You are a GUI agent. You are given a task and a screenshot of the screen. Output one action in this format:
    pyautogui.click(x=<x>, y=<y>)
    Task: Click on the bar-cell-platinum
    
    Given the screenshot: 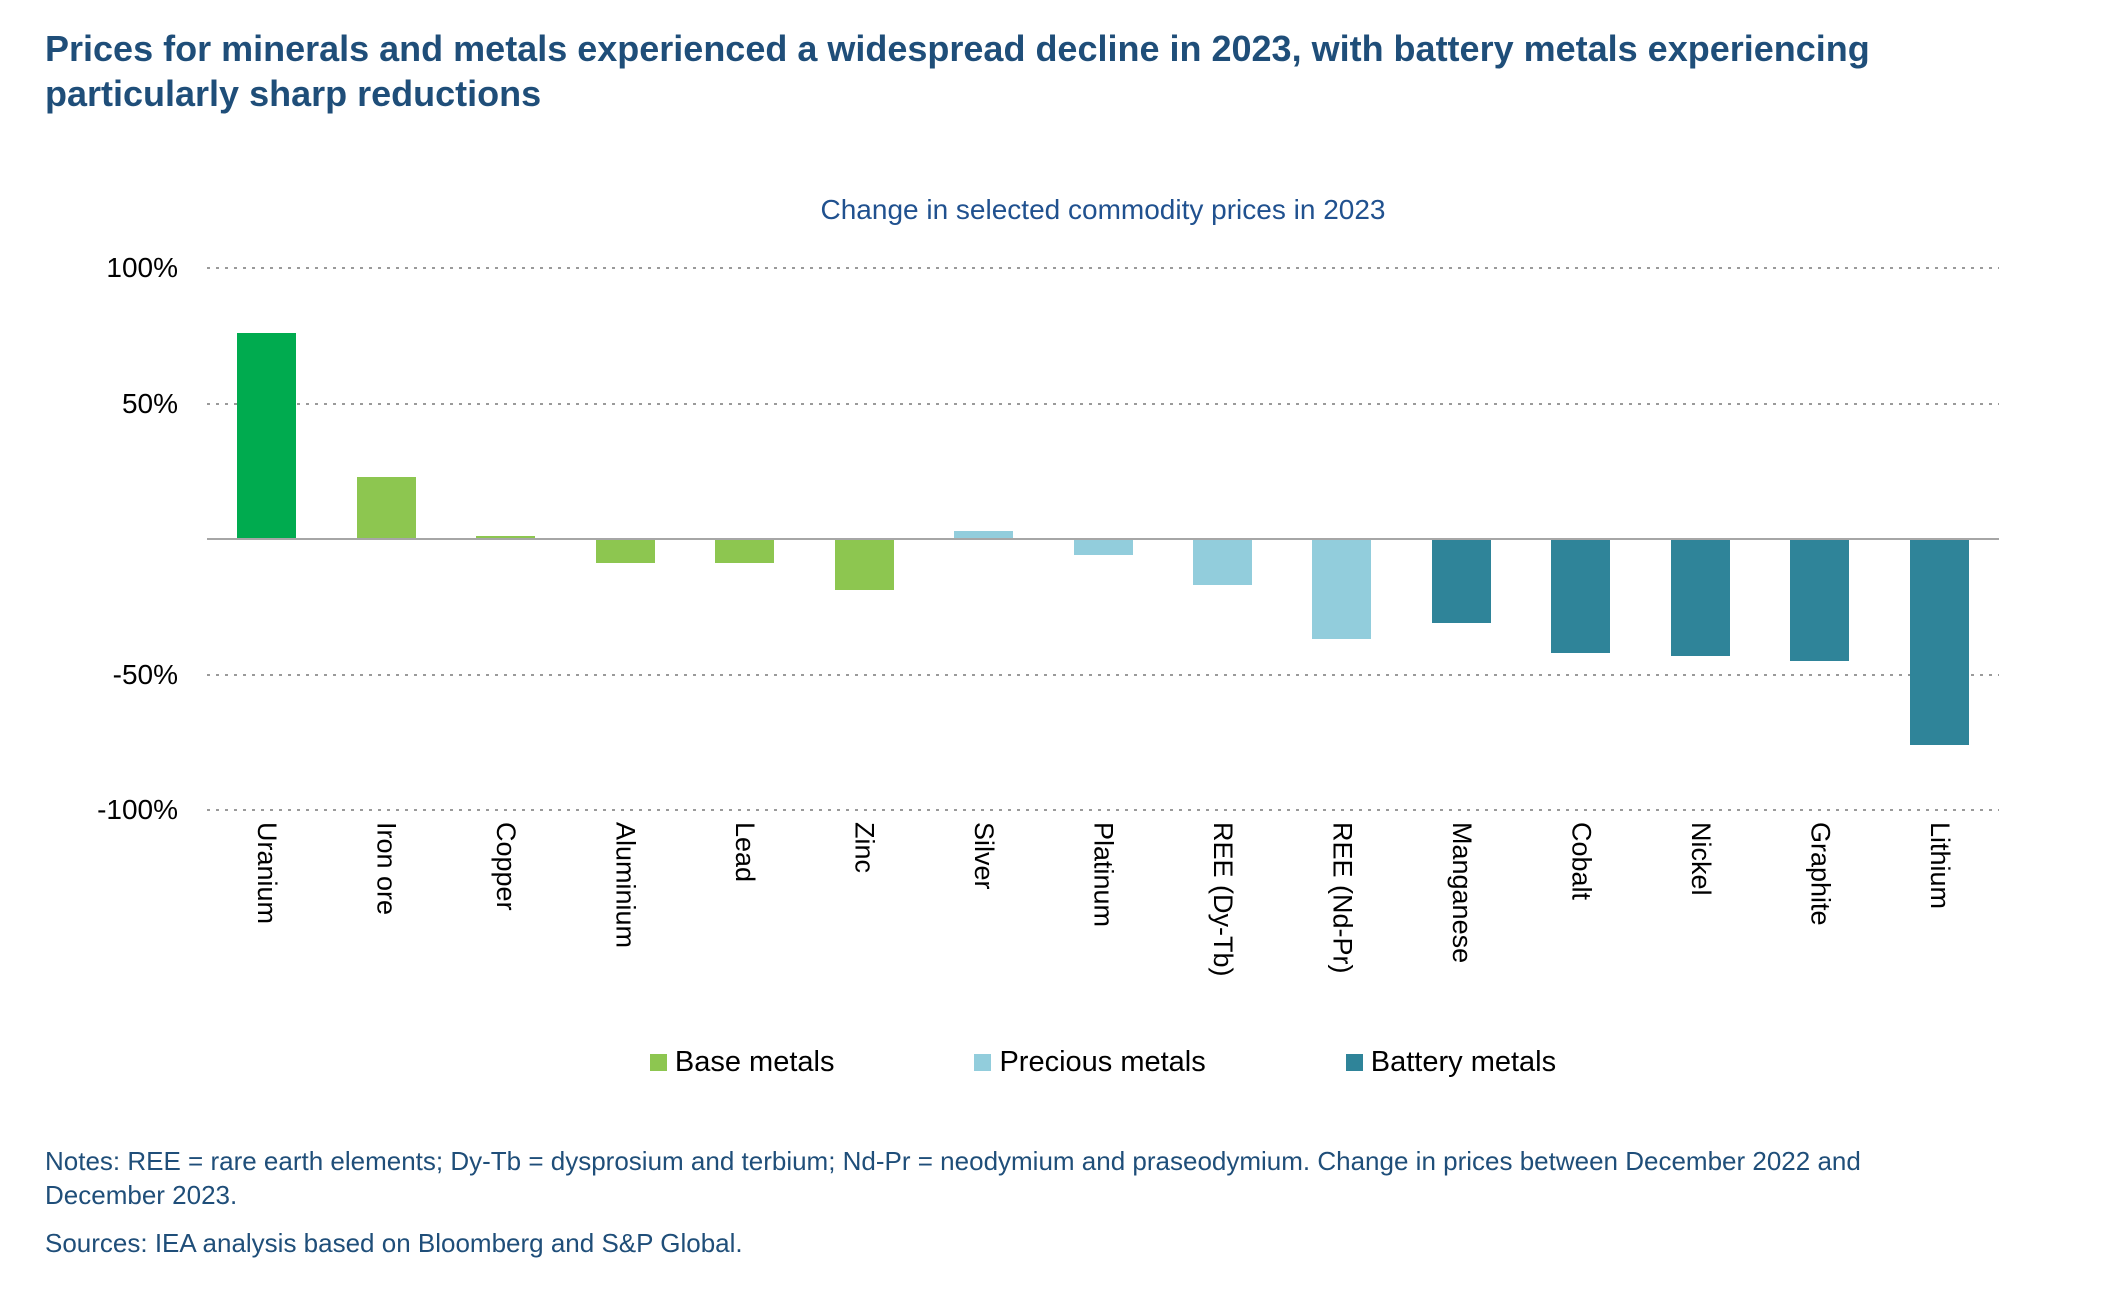 What is the action you would take?
    pyautogui.click(x=1102, y=539)
    